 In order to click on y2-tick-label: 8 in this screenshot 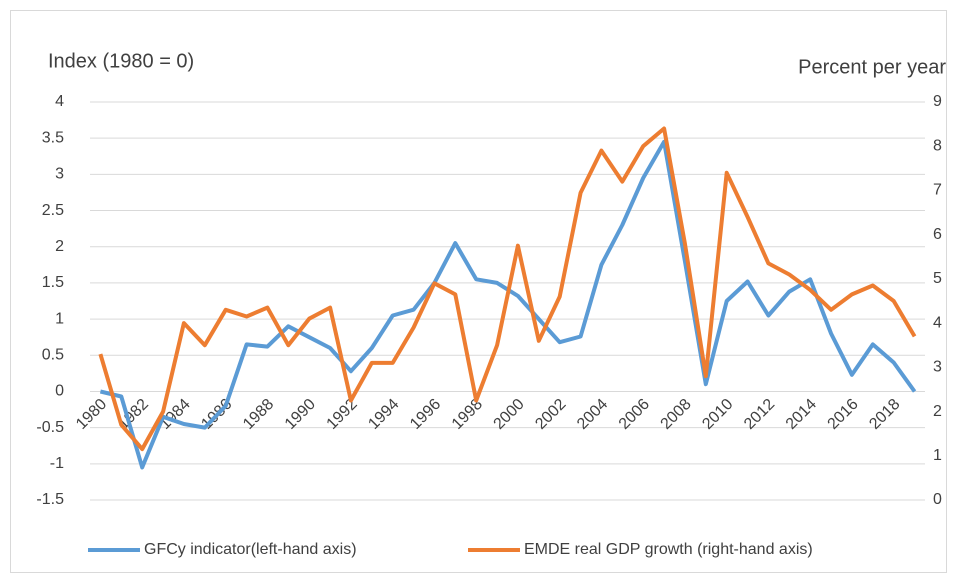, I will do `click(937, 145)`.